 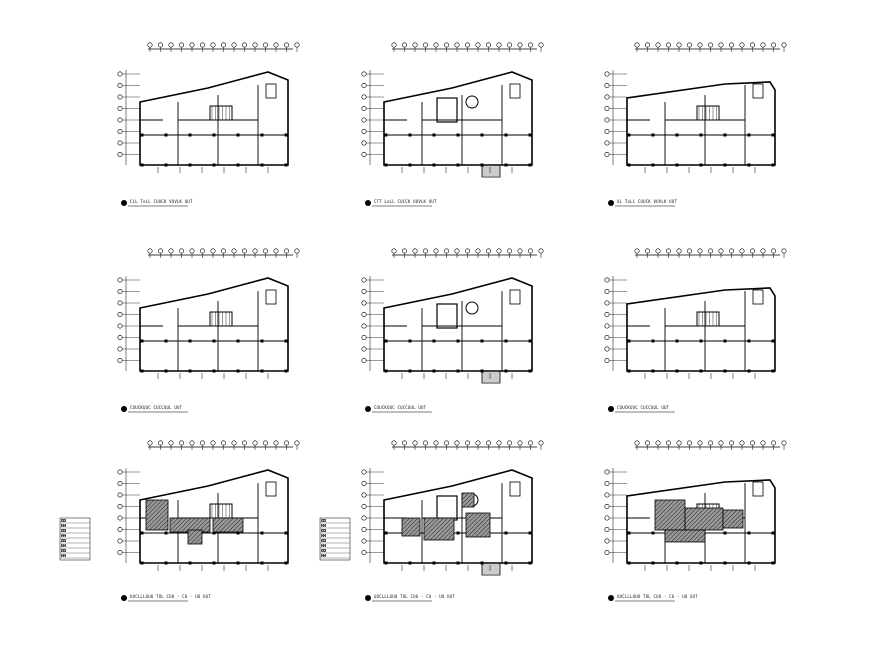 I want to click on plan-title: UUCLLLUUU TUL CUU - CU - UU UUT, so click(x=414, y=596).